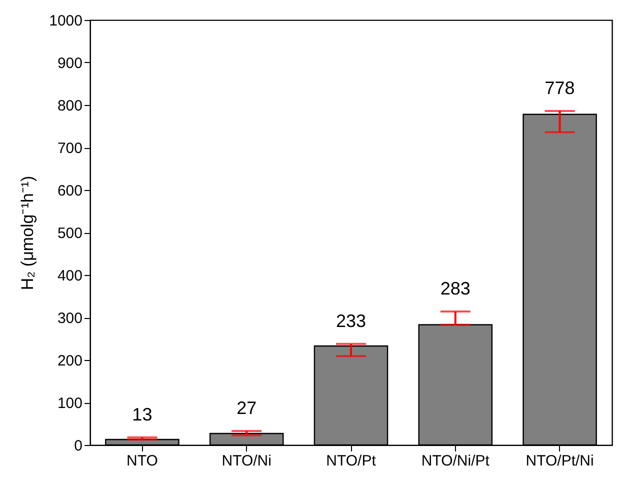  I want to click on y-tick-label: 100, so click(69, 403).